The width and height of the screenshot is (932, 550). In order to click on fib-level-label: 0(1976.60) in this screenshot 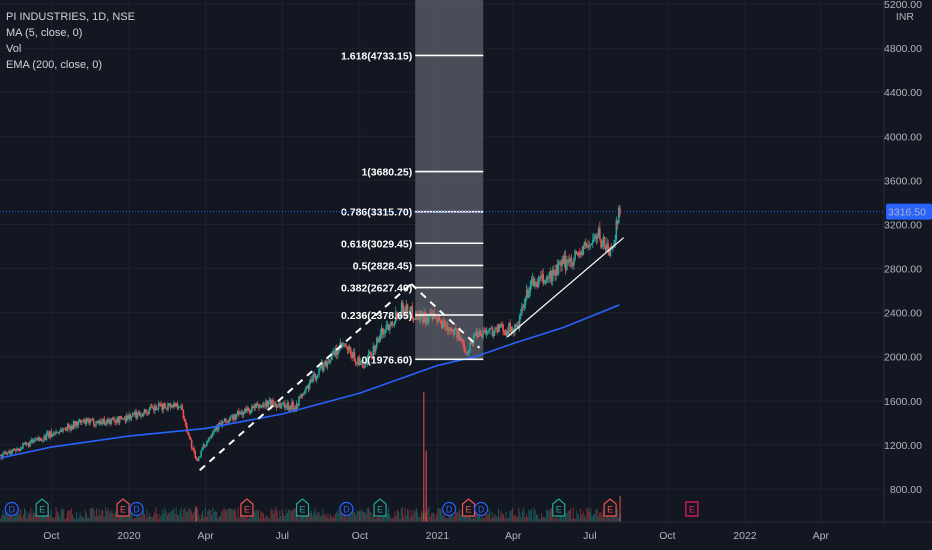, I will do `click(386, 360)`.